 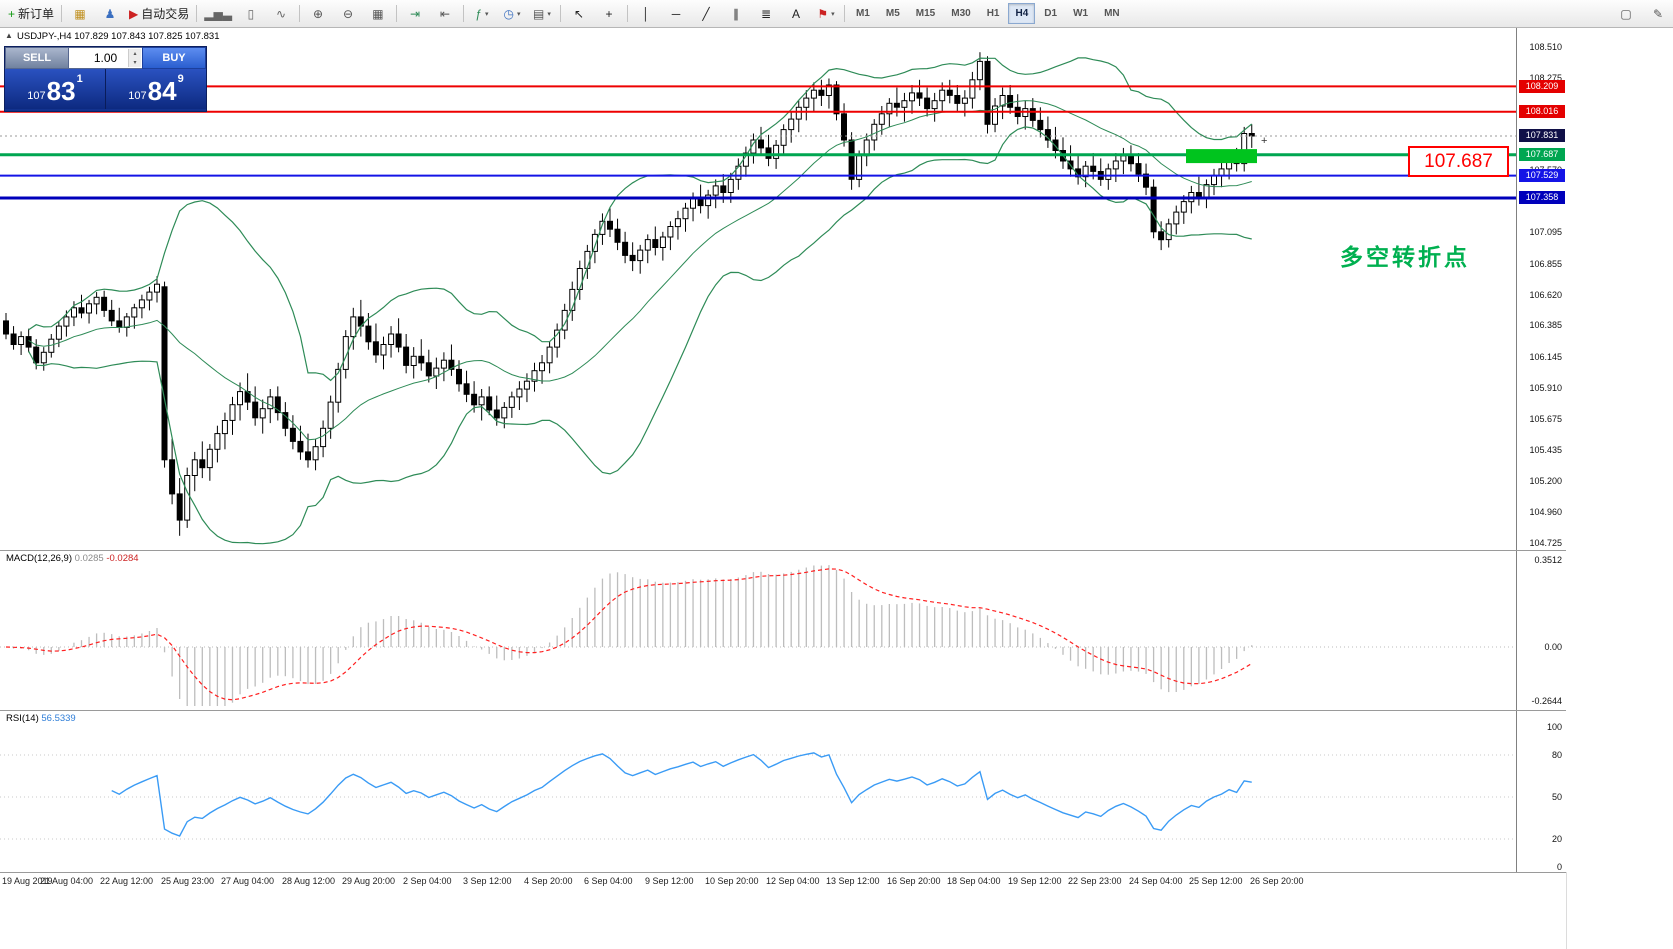 What do you see at coordinates (1545, 295) in the screenshot?
I see `price-axis-label: 106.620` at bounding box center [1545, 295].